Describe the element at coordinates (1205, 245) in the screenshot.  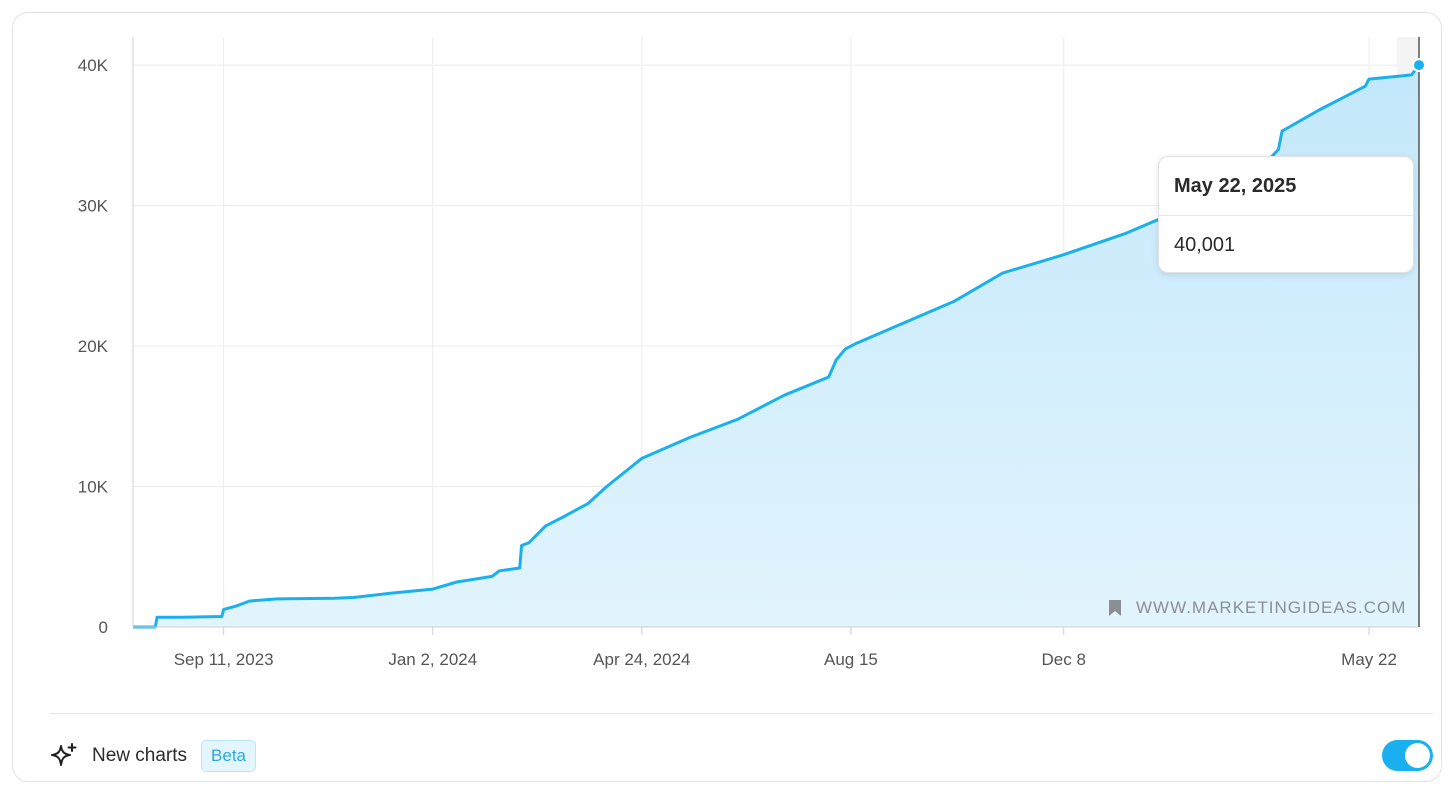
I see `tooltip-value: 40,001` at that location.